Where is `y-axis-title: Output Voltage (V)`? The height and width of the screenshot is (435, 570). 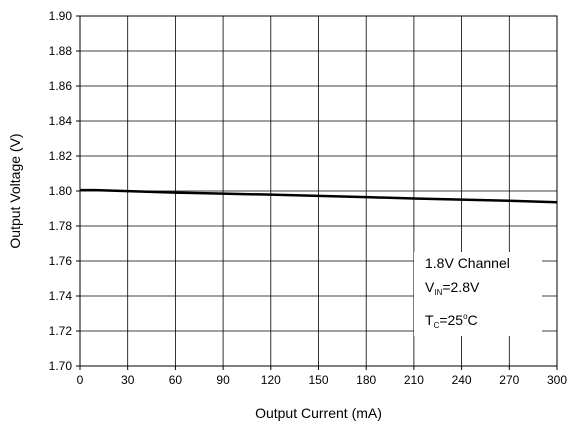
y-axis-title: Output Voltage (V) is located at coordinates (15, 190).